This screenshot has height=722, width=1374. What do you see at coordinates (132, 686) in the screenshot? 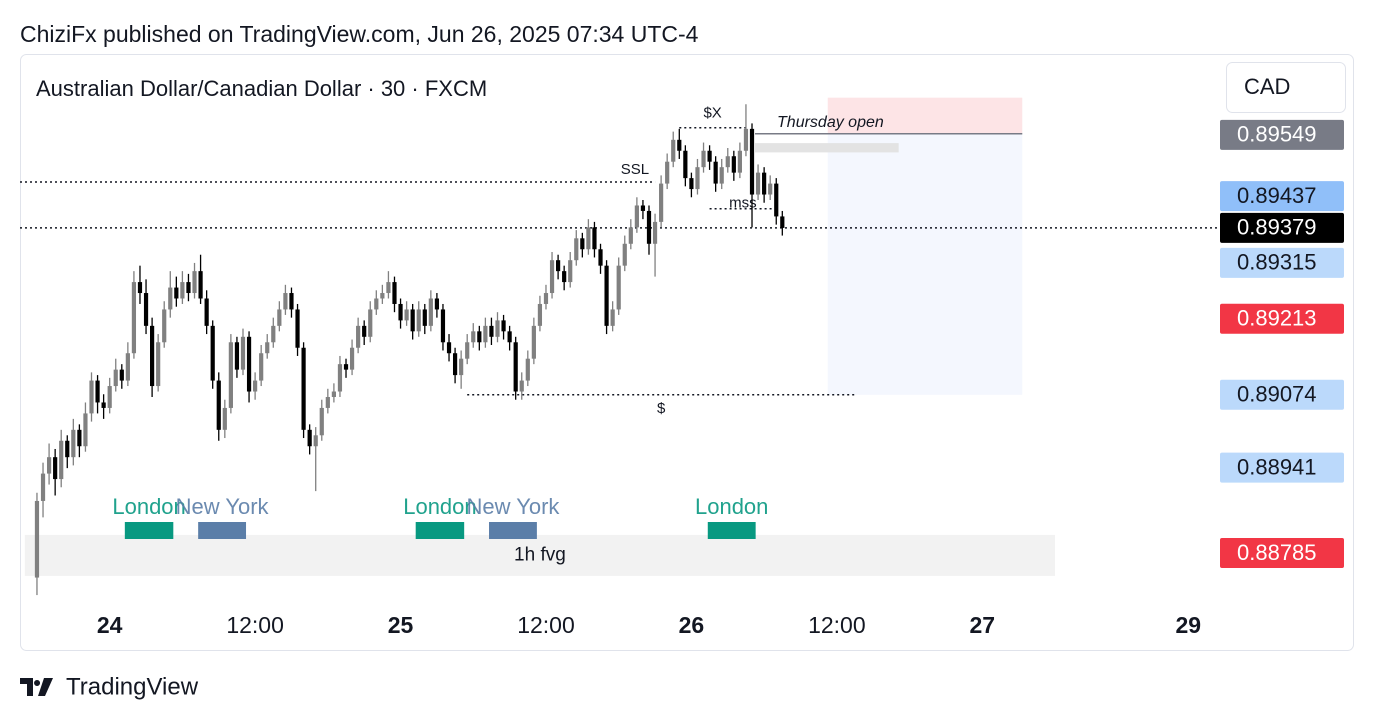
I see `brand: TradingView` at bounding box center [132, 686].